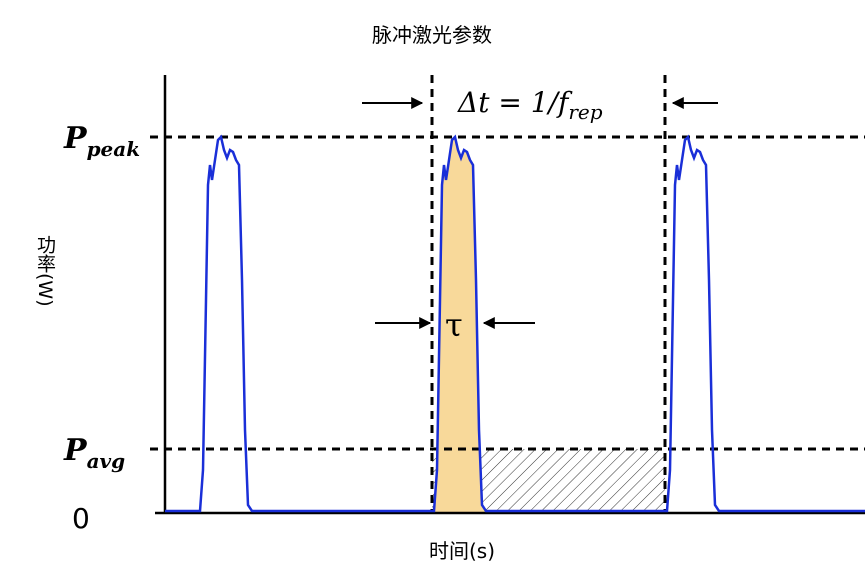  What do you see at coordinates (81, 518) in the screenshot?
I see `zero-label: 0` at bounding box center [81, 518].